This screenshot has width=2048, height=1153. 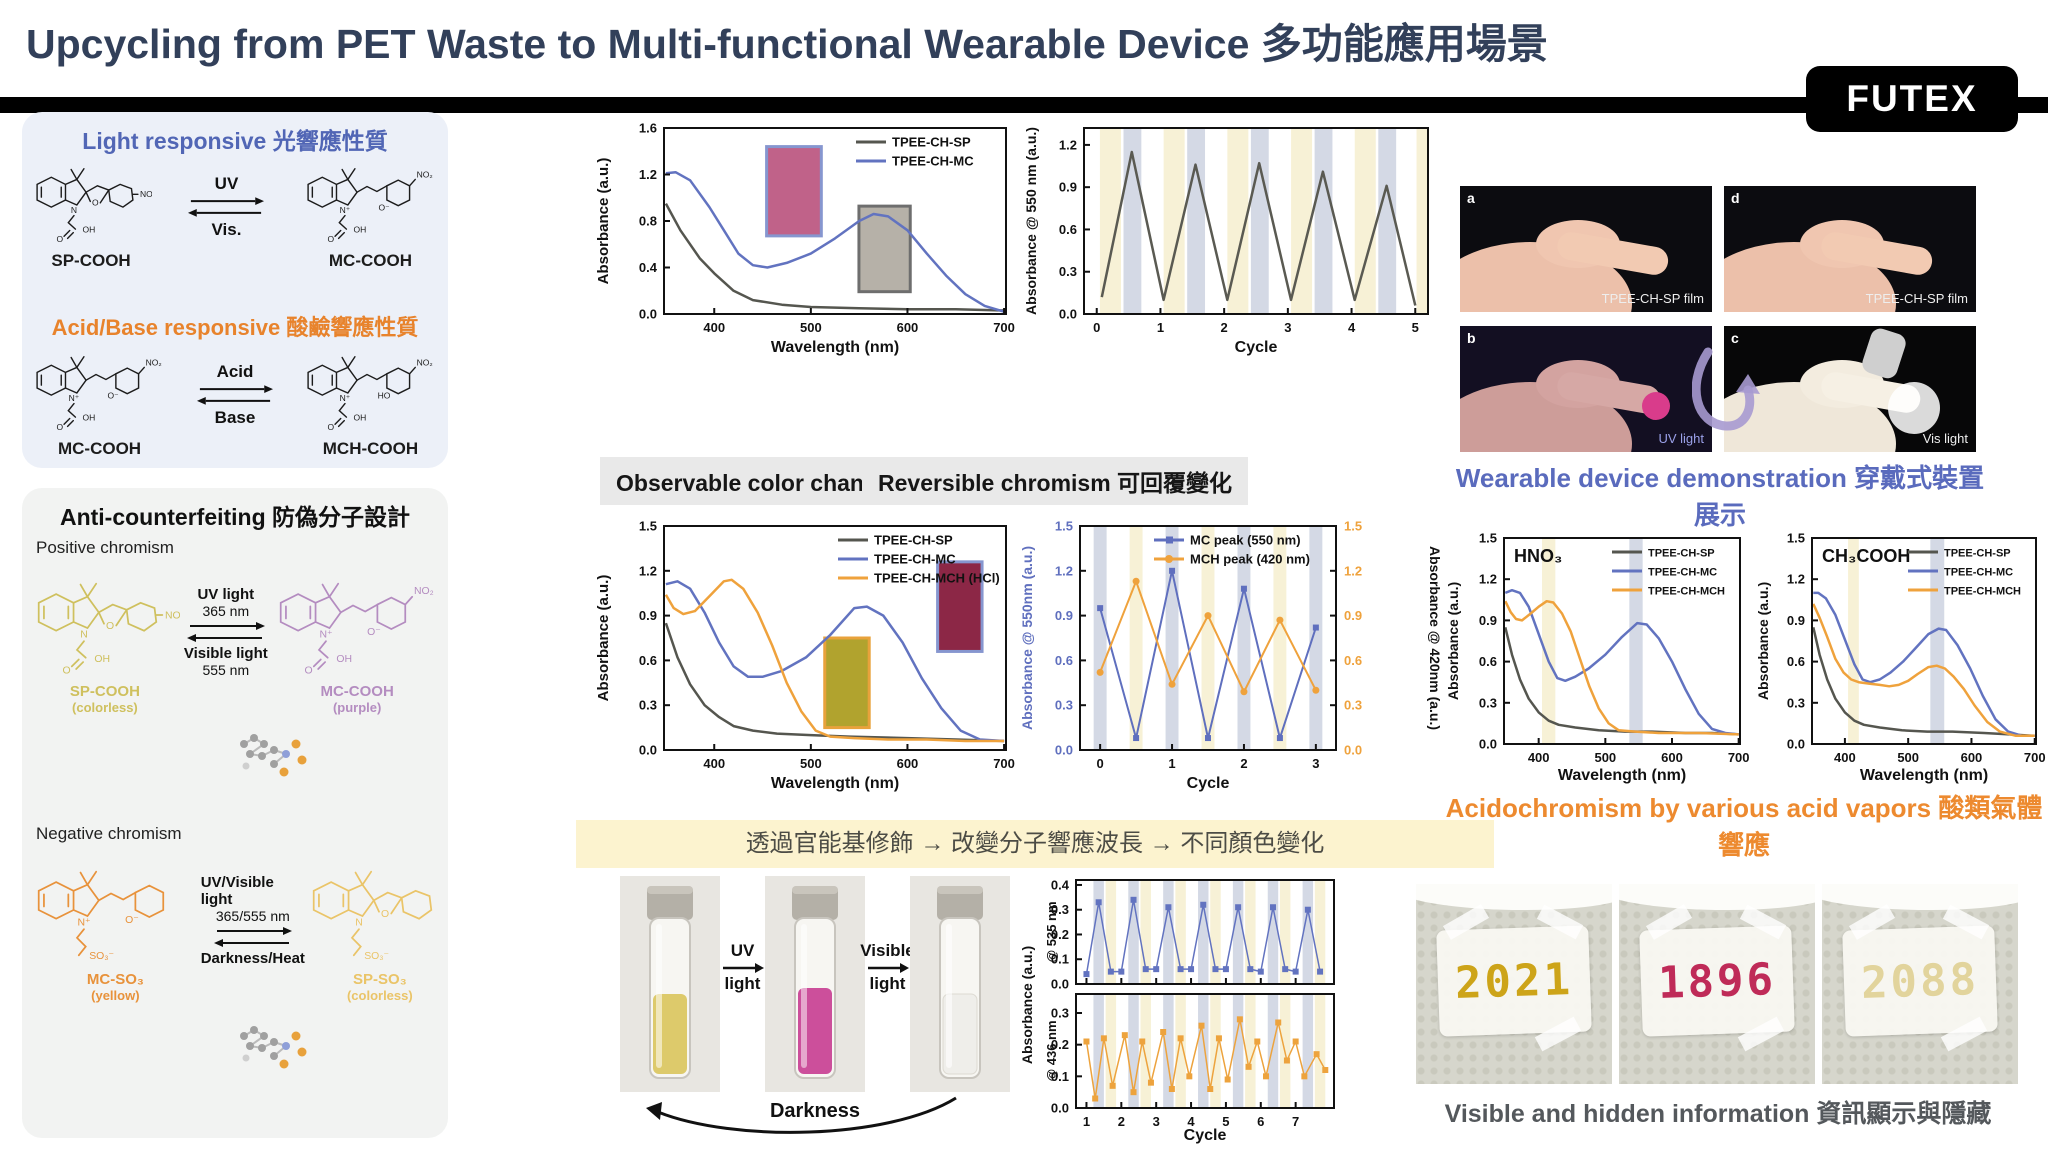 I want to click on atom-label: OH, so click(x=359, y=418).